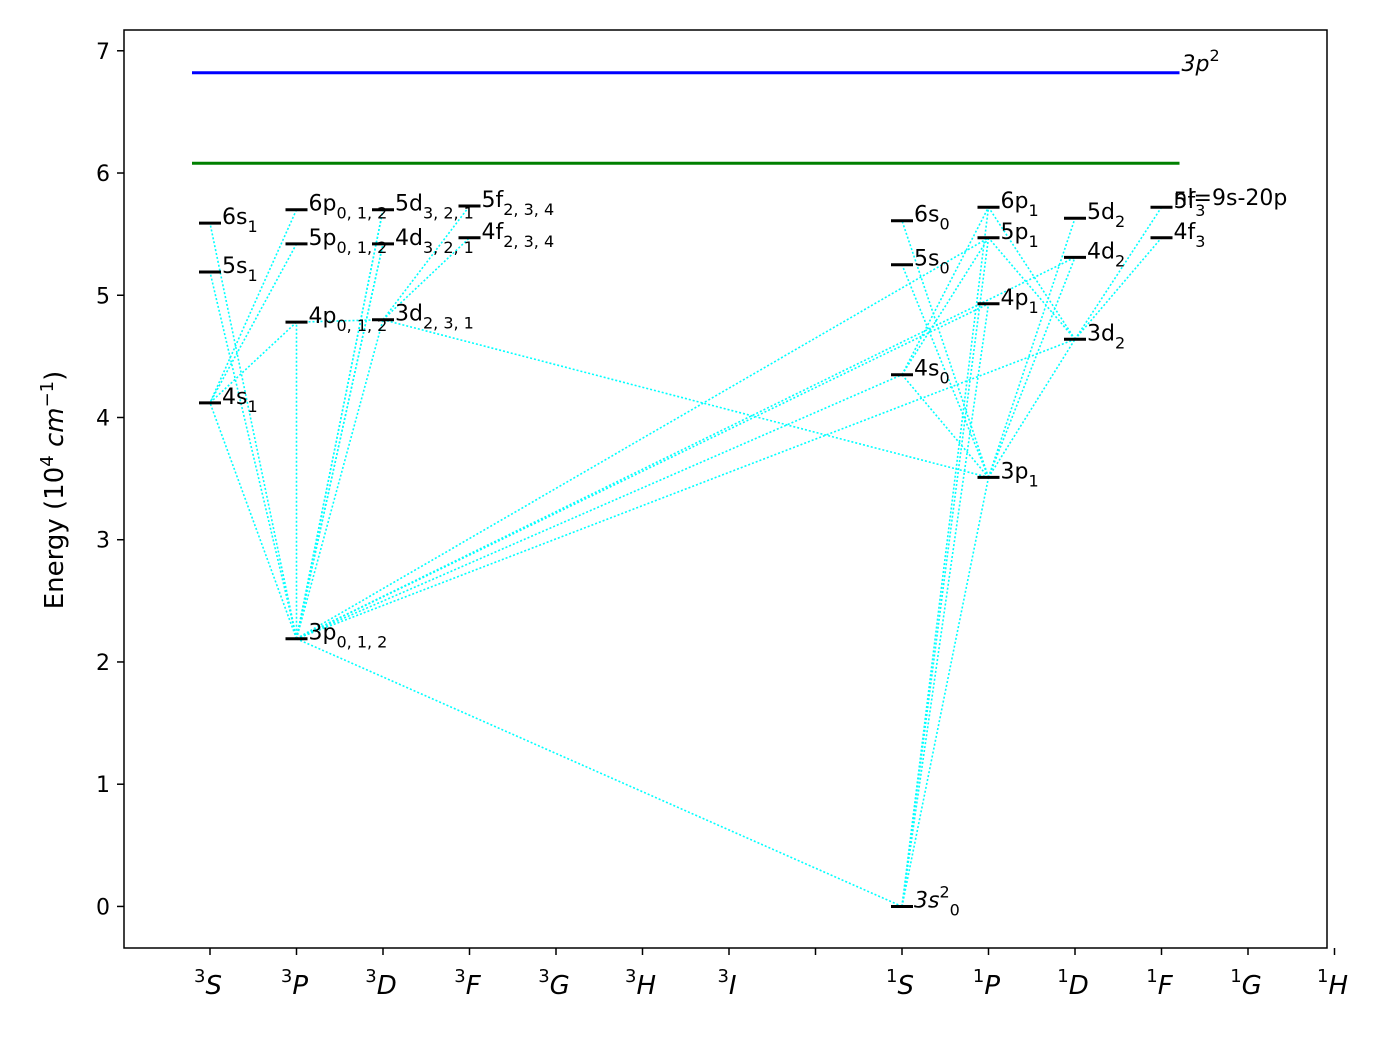 This screenshot has width=1380, height=1038. I want to click on x-tick-label: 3G, so click(554, 983).